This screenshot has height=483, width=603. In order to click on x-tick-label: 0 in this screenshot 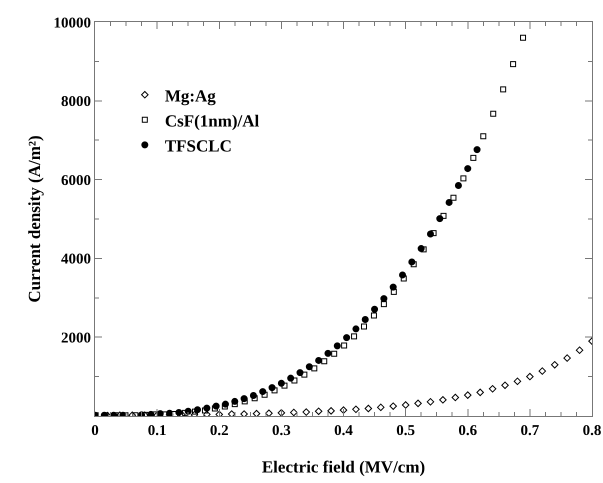, I will do `click(95, 431)`.